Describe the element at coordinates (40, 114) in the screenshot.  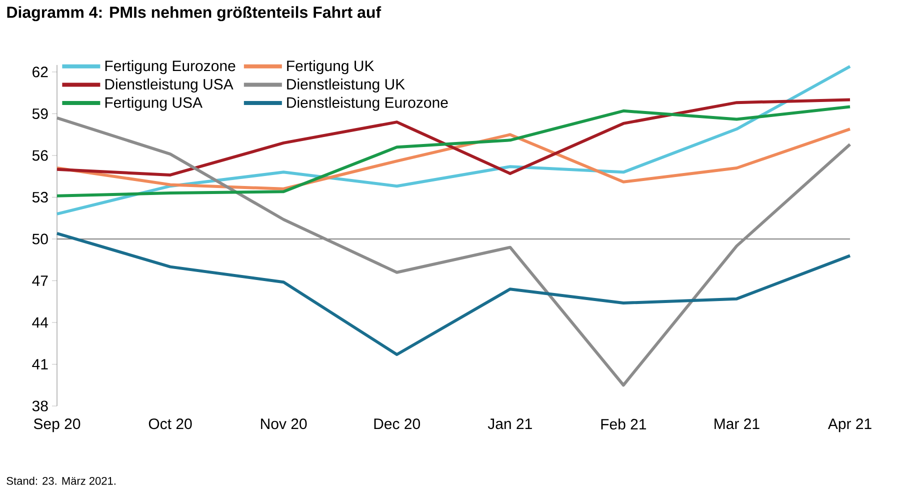
I see `y-tick-label: 59` at that location.